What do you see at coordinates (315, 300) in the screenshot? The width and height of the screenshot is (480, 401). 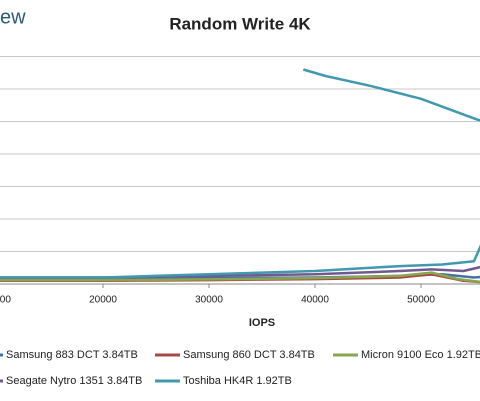 I see `x-tick-label: 40000` at bounding box center [315, 300].